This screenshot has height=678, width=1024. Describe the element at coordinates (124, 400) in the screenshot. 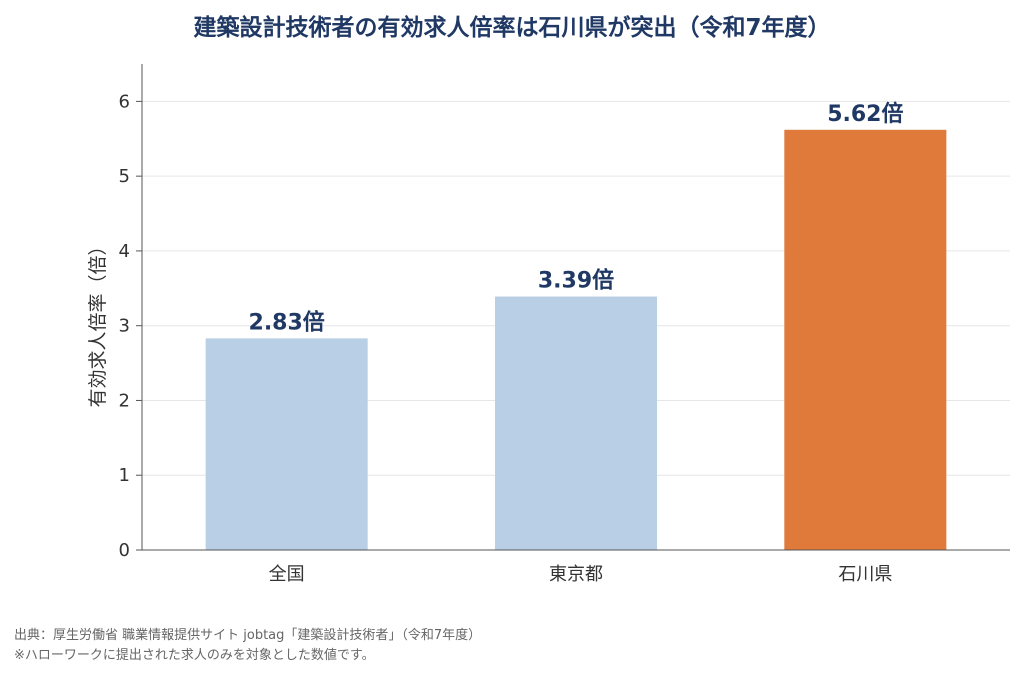

I see `y-tick-label: 2` at that location.